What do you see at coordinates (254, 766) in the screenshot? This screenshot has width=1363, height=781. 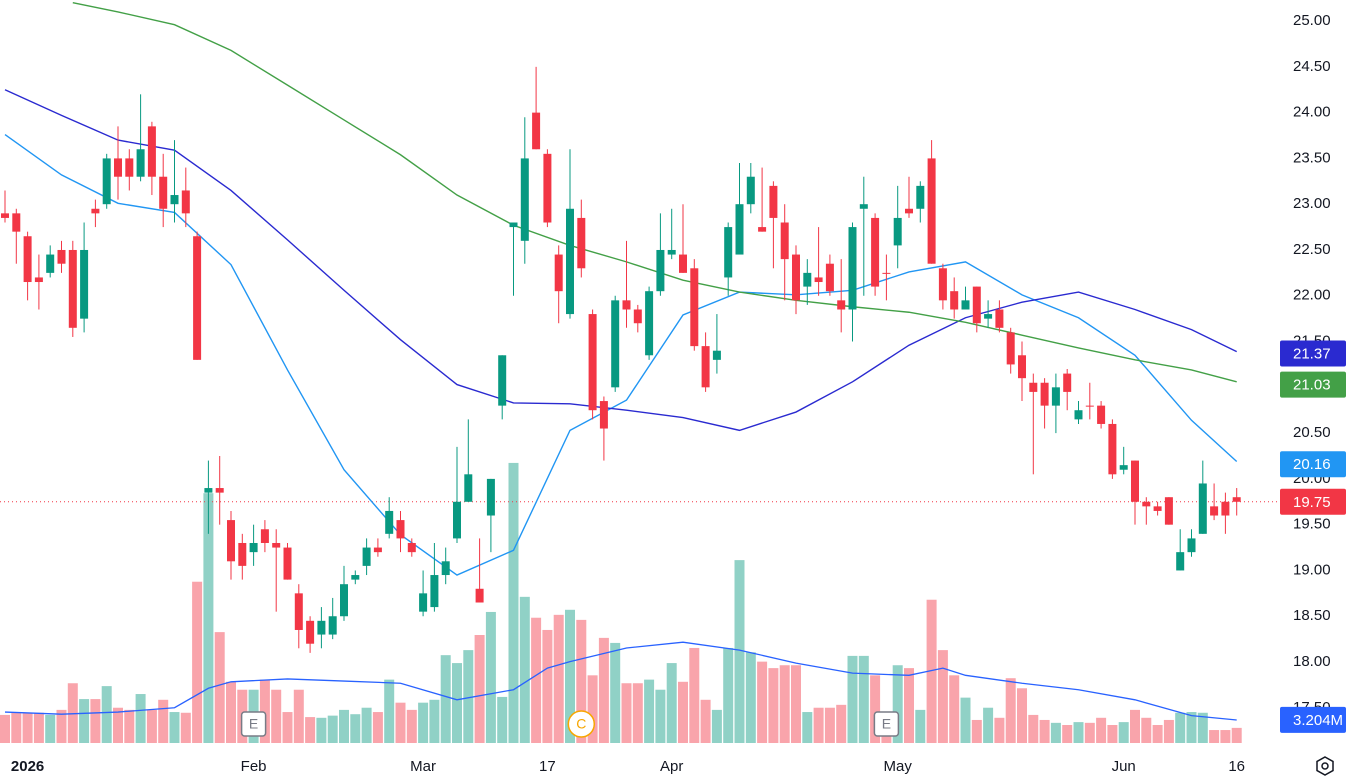 I see `x-tick-label: Feb` at bounding box center [254, 766].